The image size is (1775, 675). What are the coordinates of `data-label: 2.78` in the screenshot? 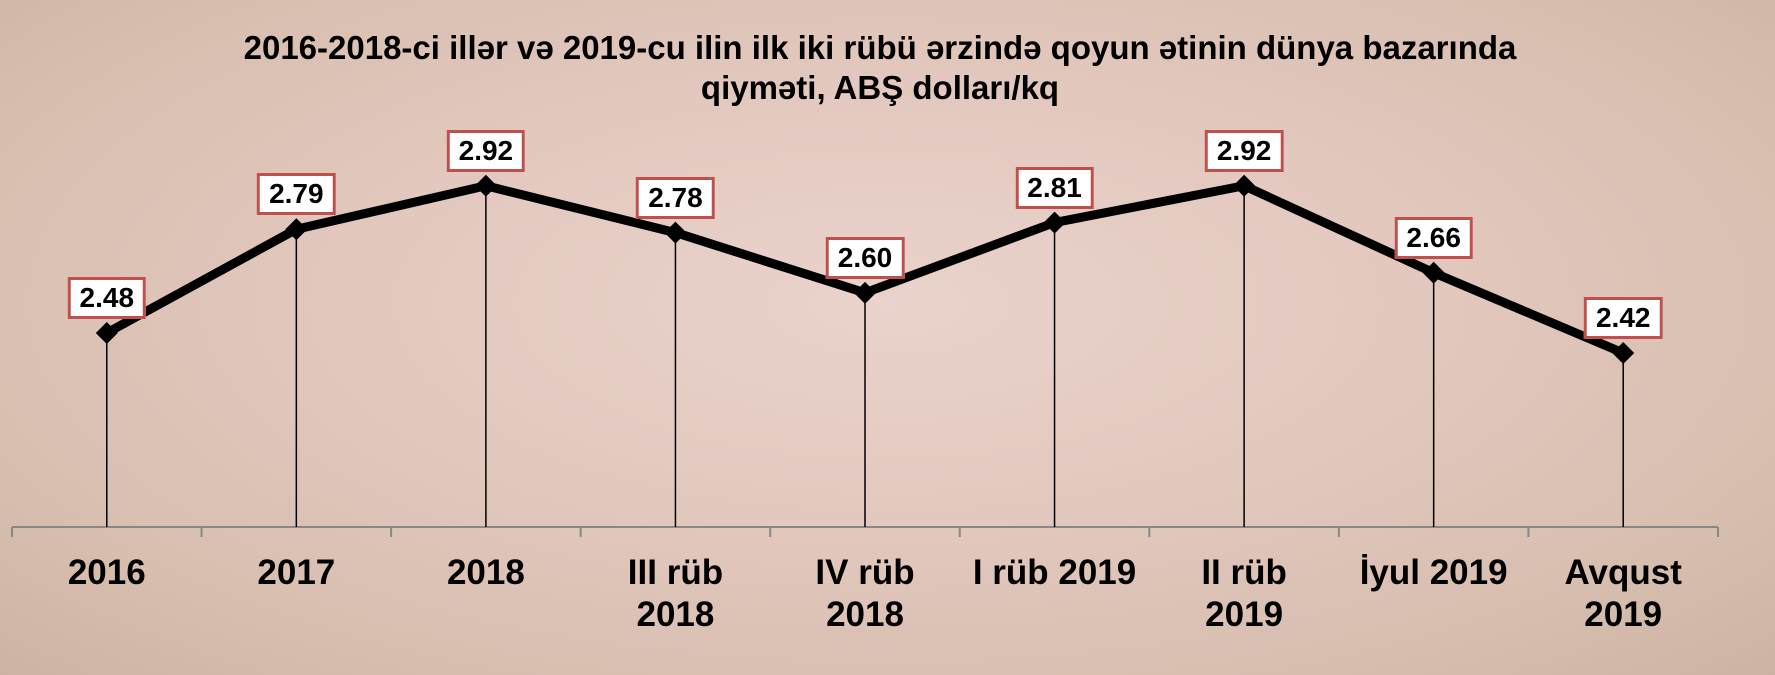 It's located at (675, 197).